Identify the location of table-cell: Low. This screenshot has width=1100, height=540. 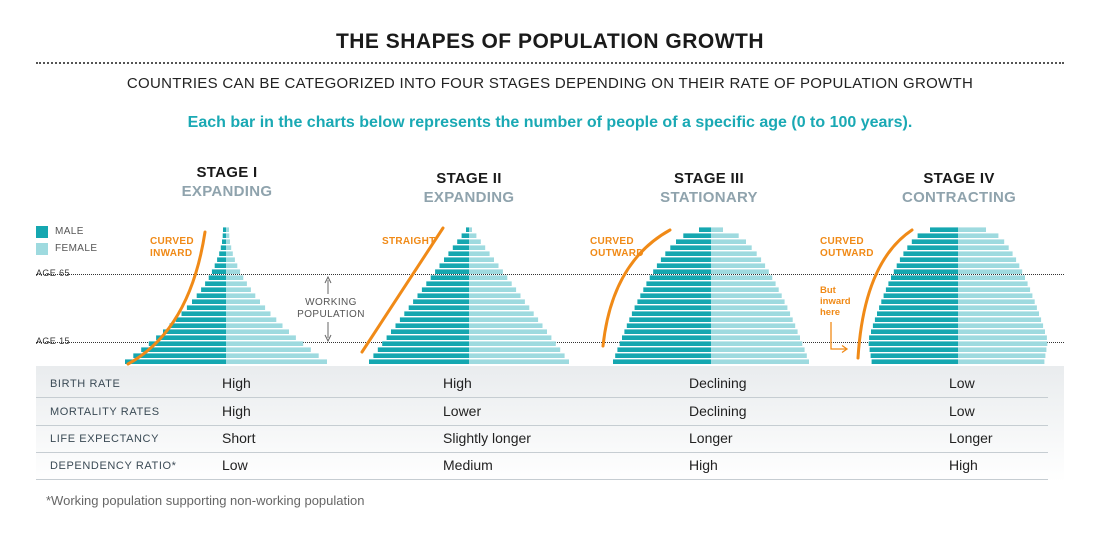
(225, 465).